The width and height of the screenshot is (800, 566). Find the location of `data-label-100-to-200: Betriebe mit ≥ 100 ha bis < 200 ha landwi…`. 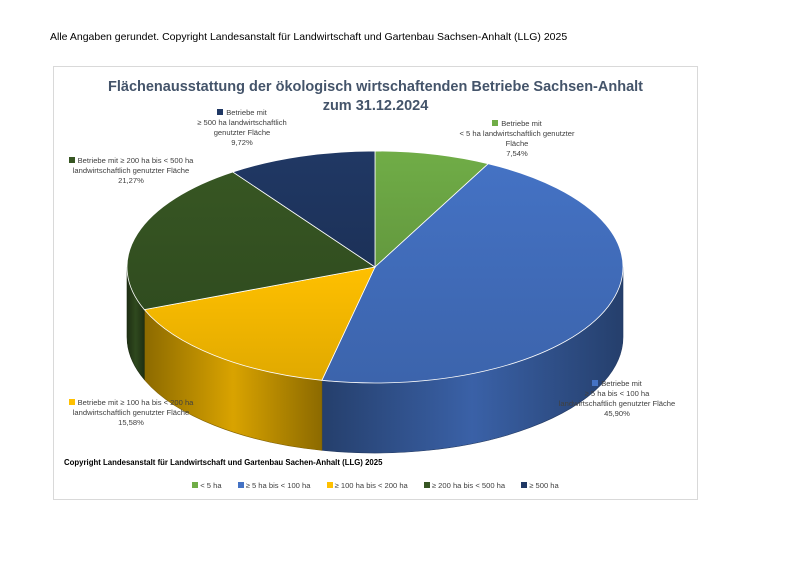

data-label-100-to-200: Betriebe mit ≥ 100 ha bis < 200 ha landwi… is located at coordinates (131, 413).